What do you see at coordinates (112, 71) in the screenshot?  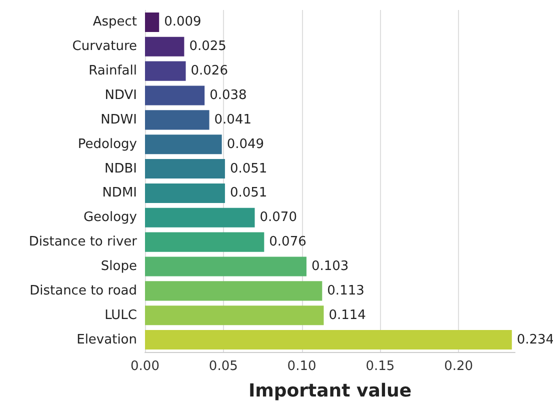 I see `y-tick-label: Rainfall` at bounding box center [112, 71].